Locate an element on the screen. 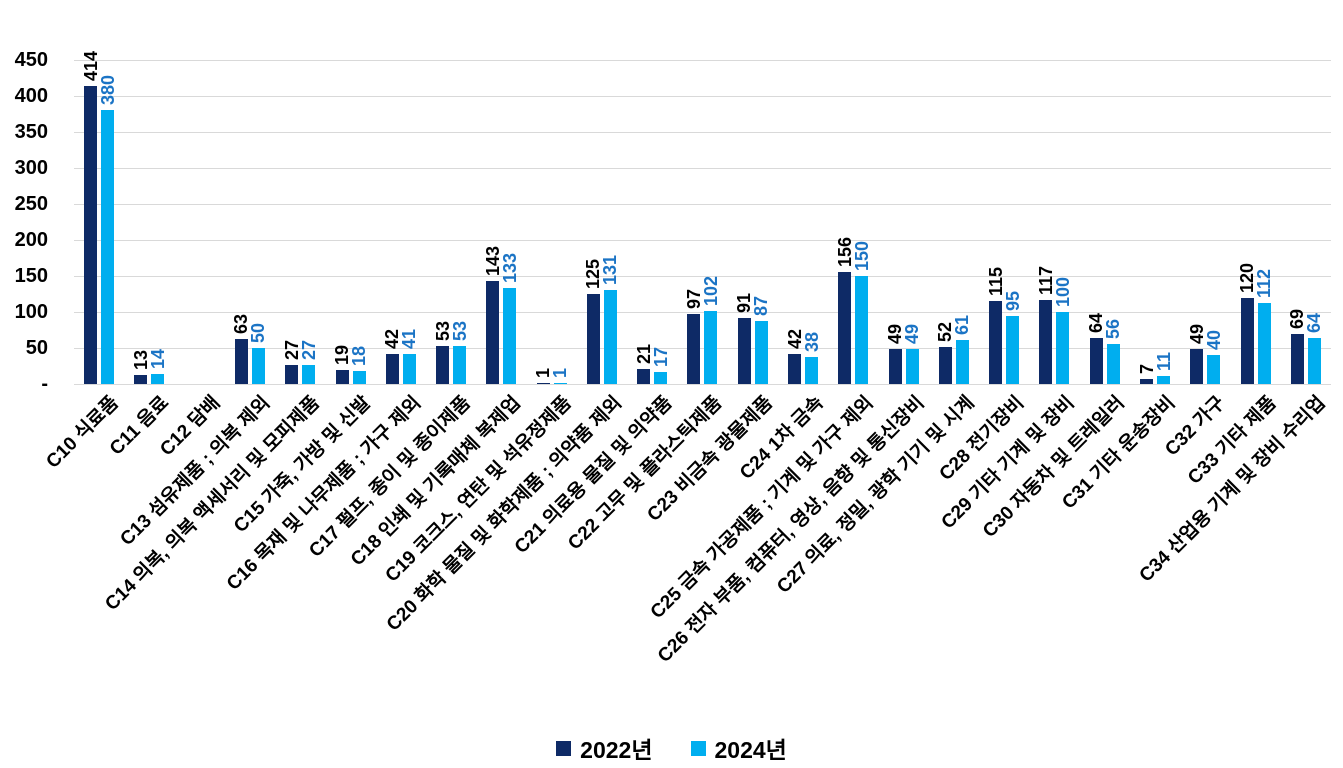 Image resolution: width=1343 pixels, height=768 pixels. bar-2022년-C32 is located at coordinates (1197, 366).